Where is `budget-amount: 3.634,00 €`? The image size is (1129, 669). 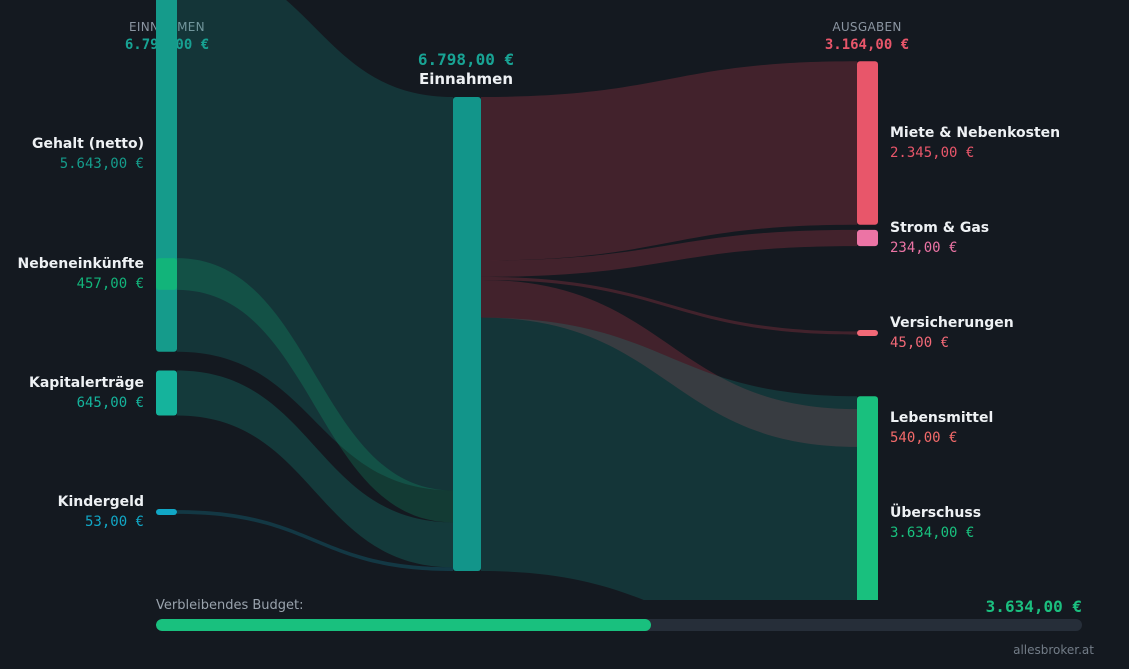 budget-amount: 3.634,00 € is located at coordinates (1033, 606).